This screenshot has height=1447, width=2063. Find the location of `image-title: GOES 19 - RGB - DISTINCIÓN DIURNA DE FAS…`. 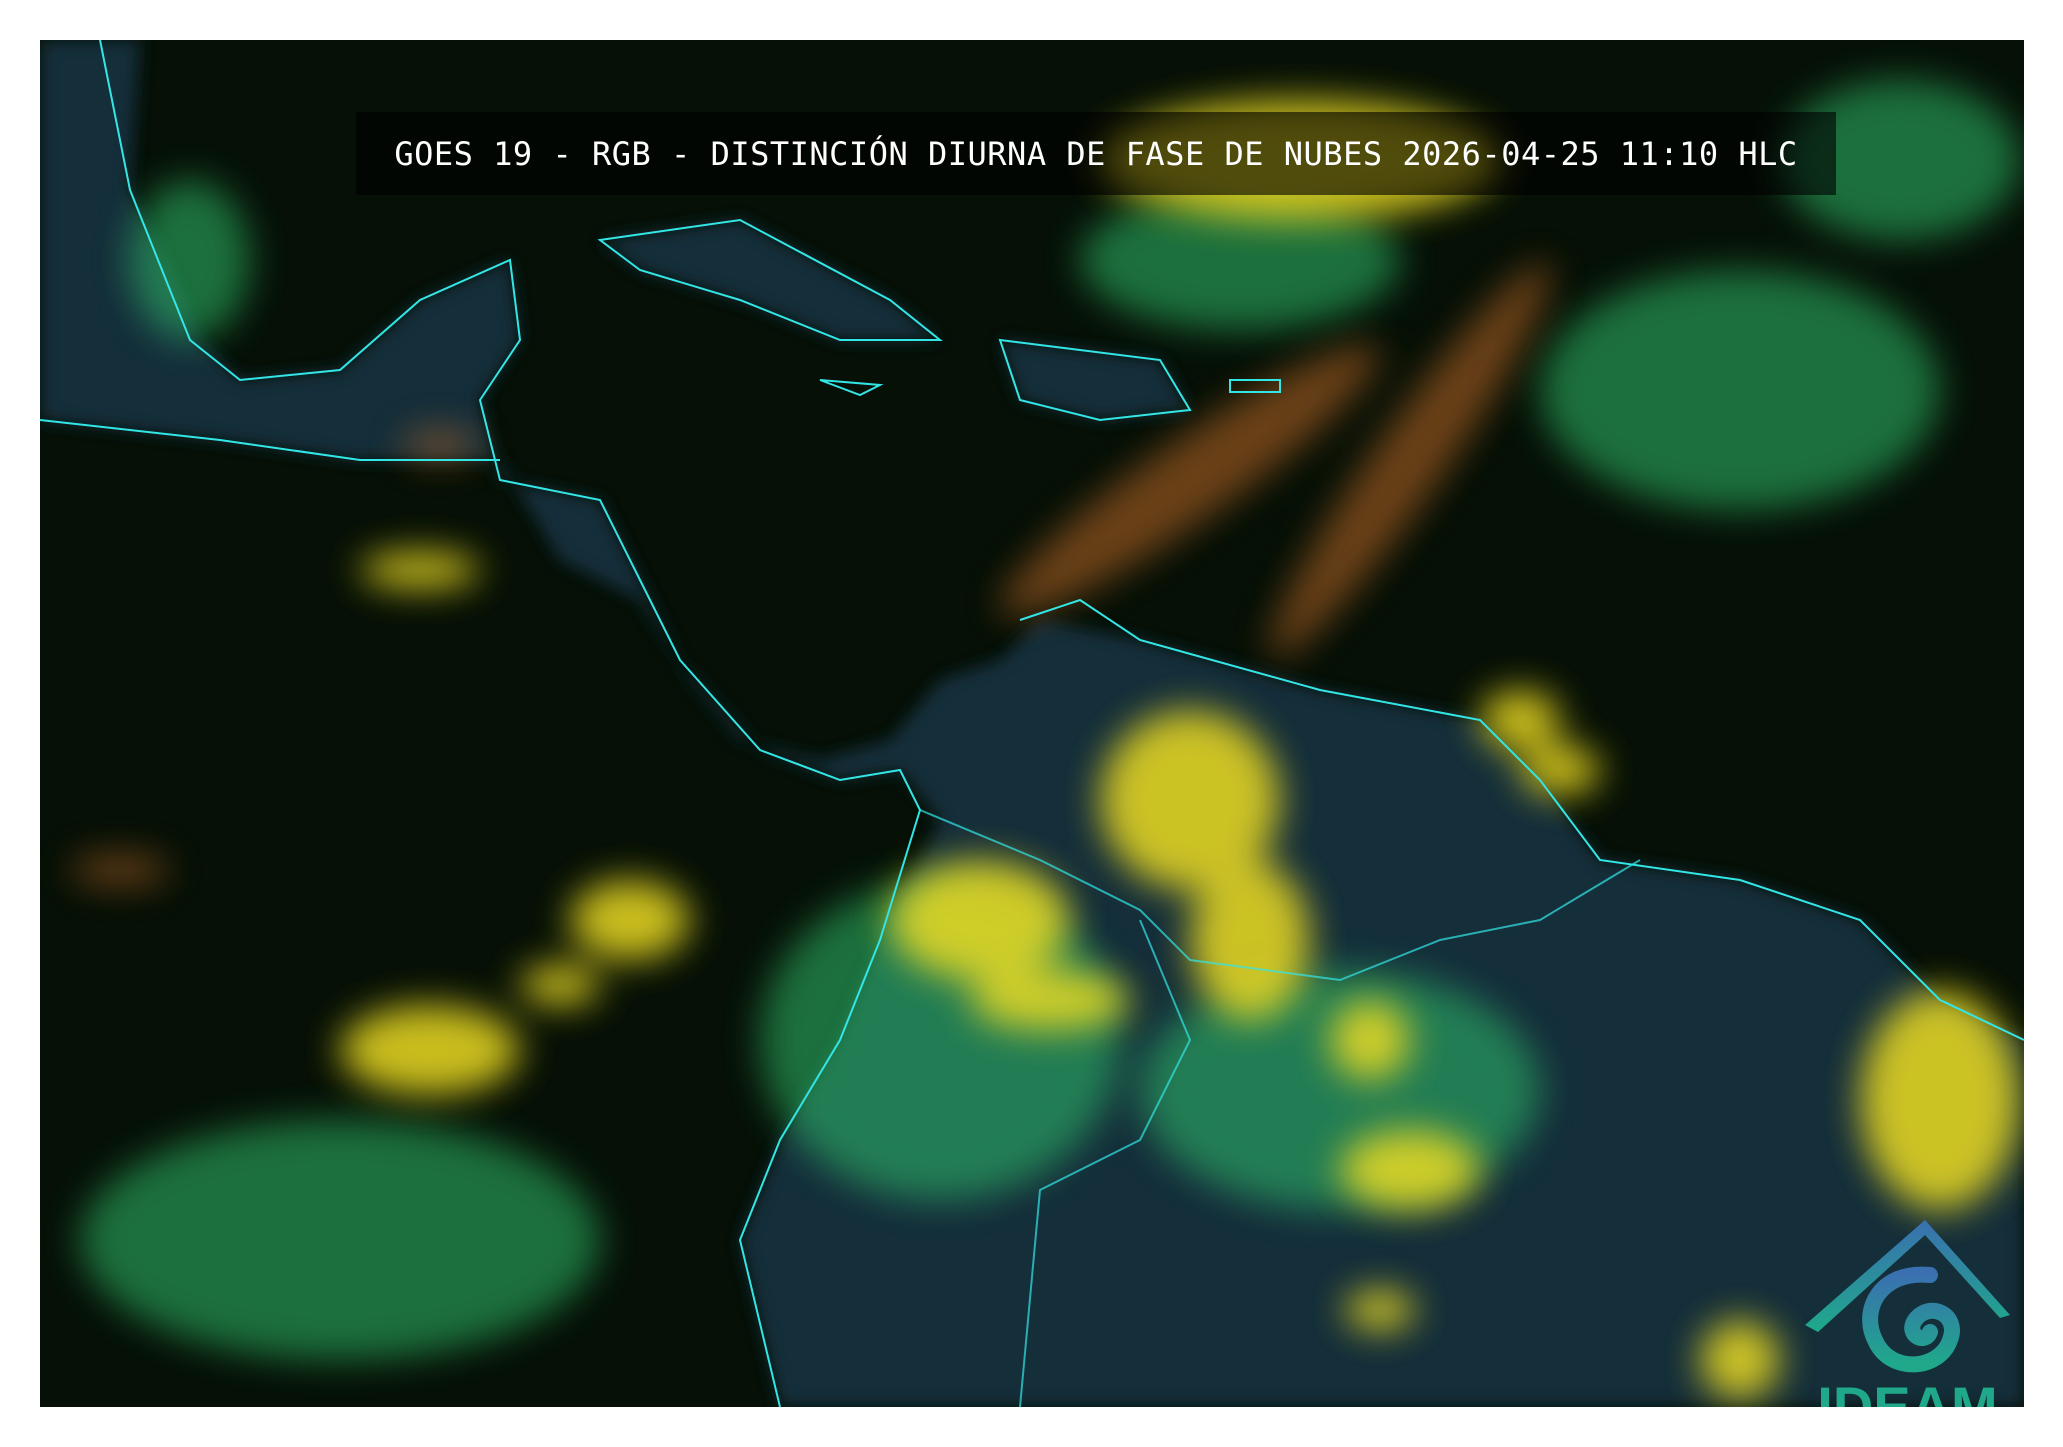

image-title: GOES 19 - RGB - DISTINCIÓN DIURNA DE FAS… is located at coordinates (1096, 153).